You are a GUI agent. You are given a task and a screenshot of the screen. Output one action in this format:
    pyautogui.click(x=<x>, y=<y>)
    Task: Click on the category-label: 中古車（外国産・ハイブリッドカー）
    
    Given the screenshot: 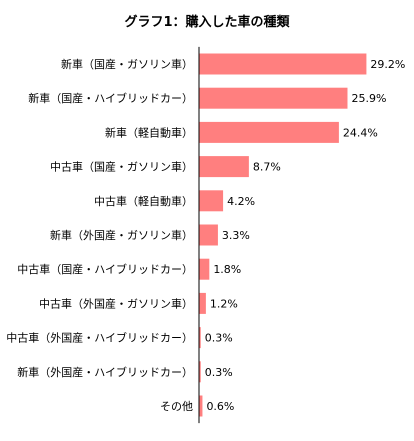 What is the action you would take?
    pyautogui.click(x=99, y=338)
    